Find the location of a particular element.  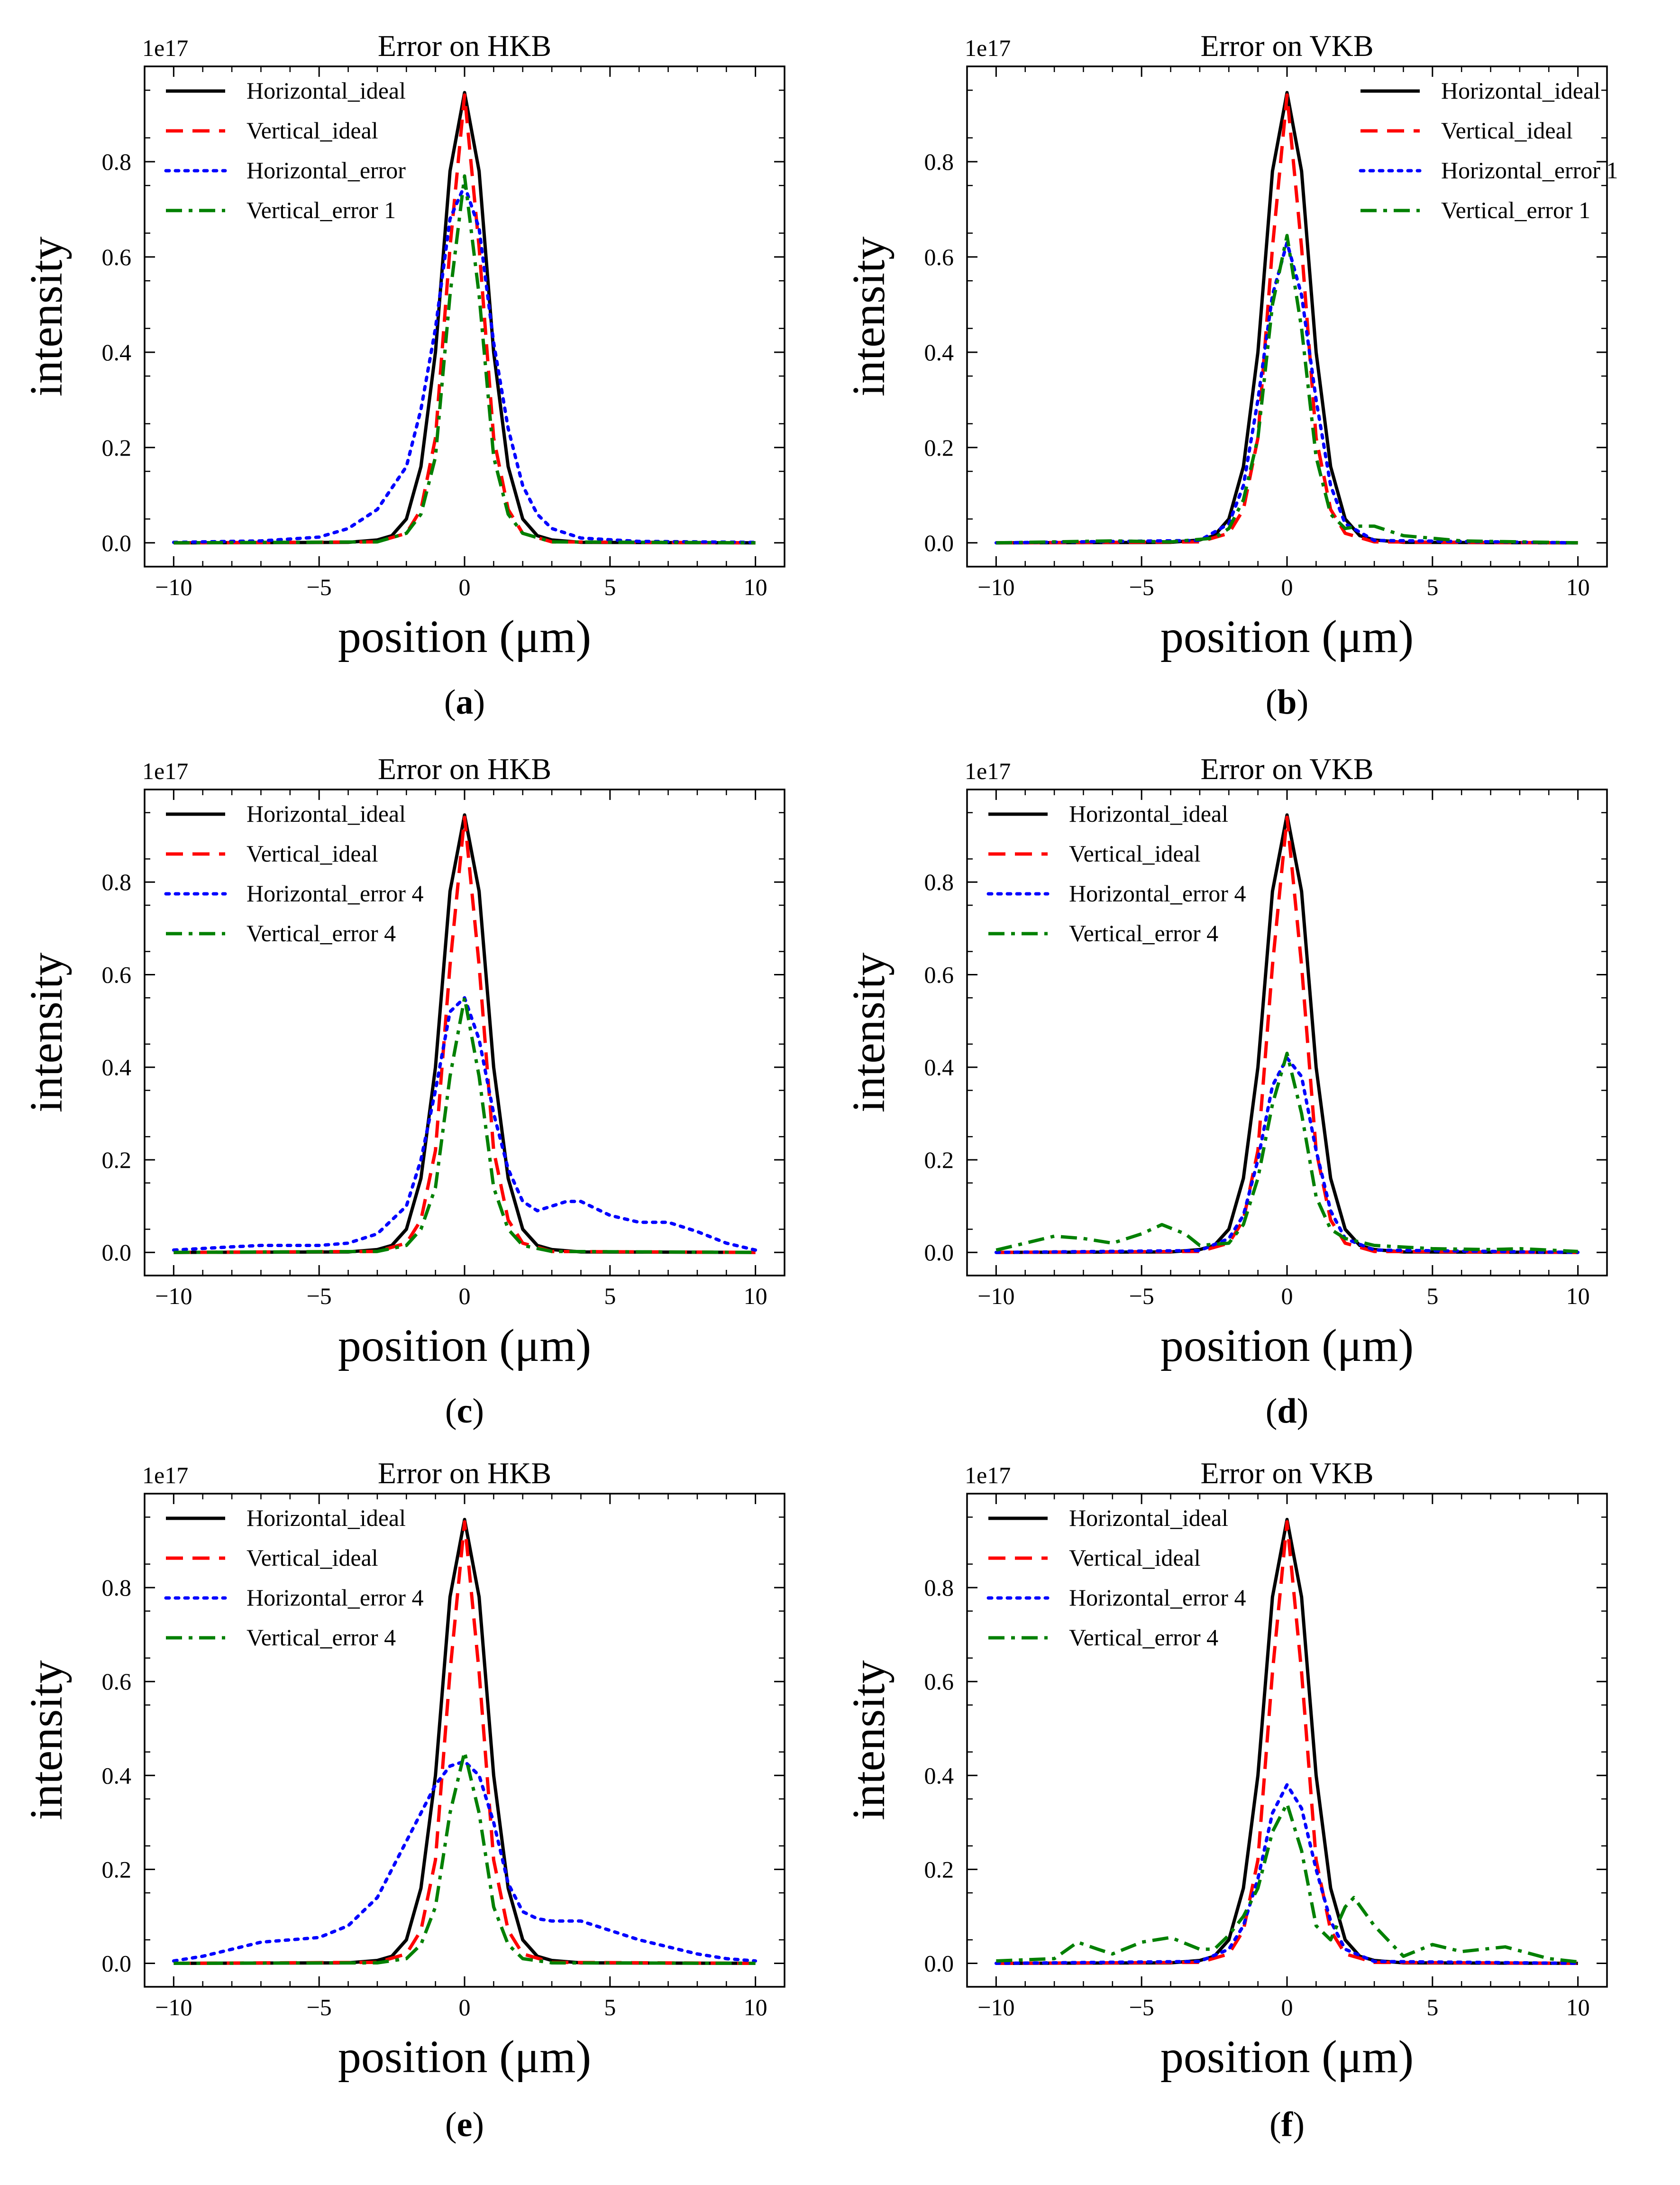

caption-letter: f is located at coordinates (1288, 2124).